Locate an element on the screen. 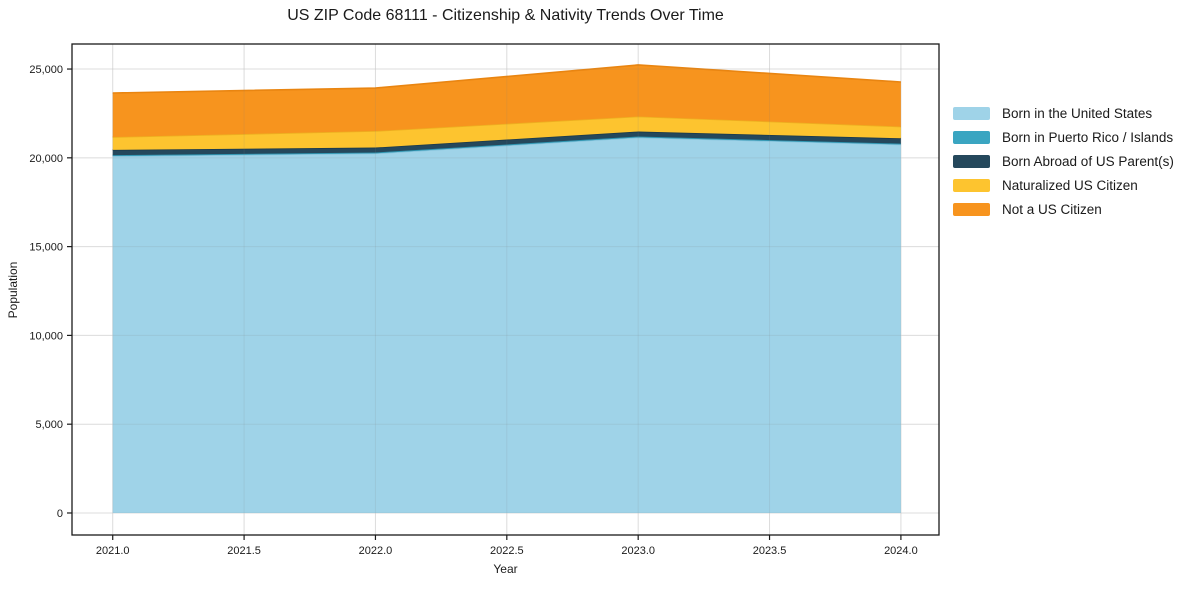  legend-item-born-in-the-united-states: Born in the United States is located at coordinates (1063, 113).